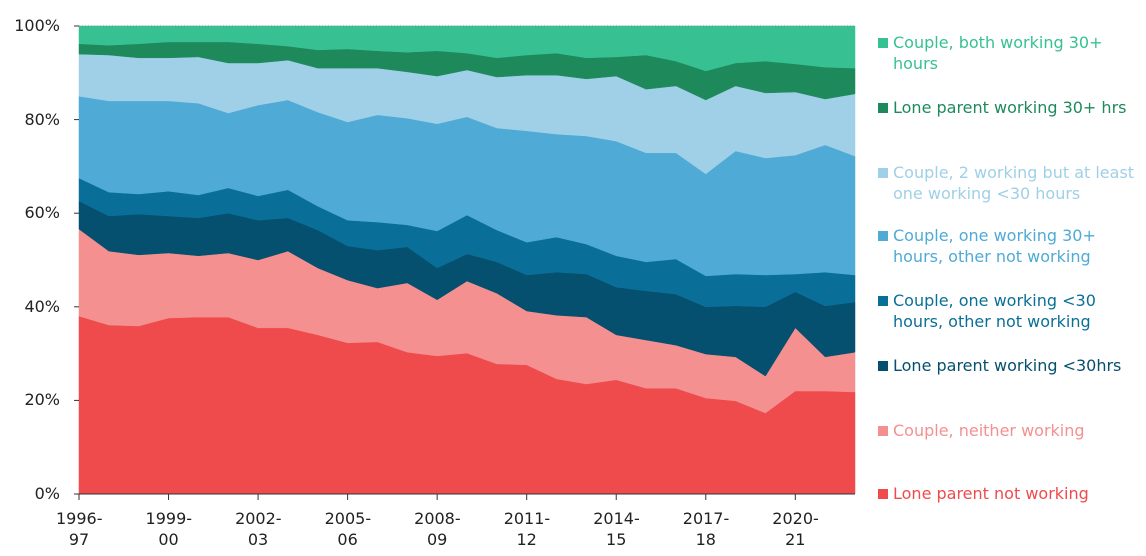  What do you see at coordinates (437, 529) in the screenshot?
I see `x-tick-label: 2008-09` at bounding box center [437, 529].